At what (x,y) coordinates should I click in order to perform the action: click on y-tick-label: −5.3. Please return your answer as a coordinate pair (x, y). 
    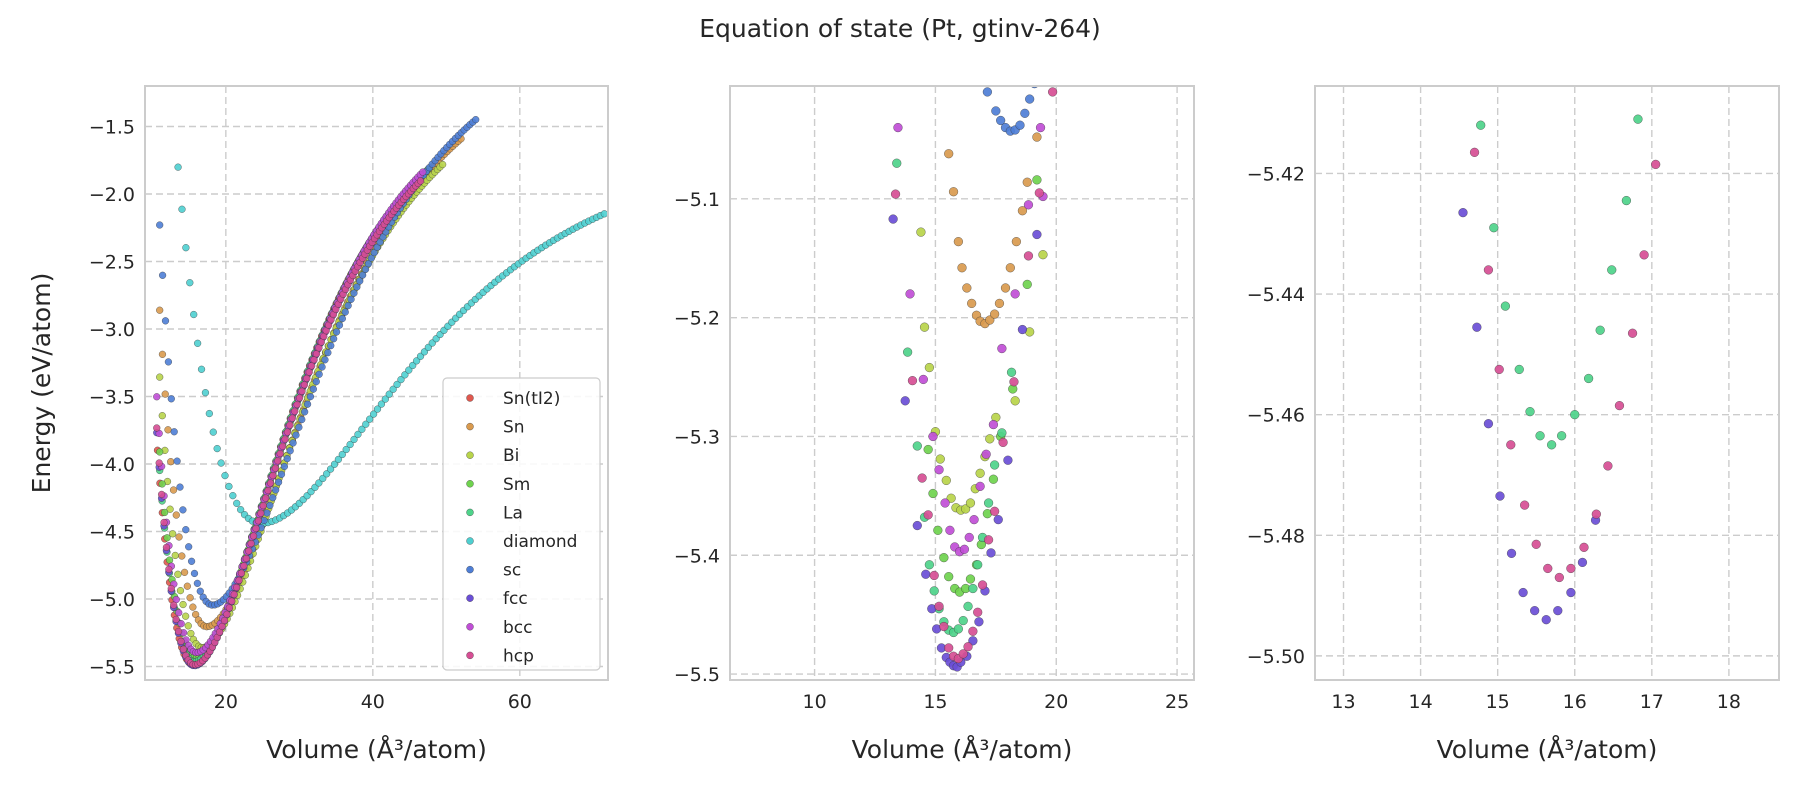
    Looking at the image, I should click on (697, 437).